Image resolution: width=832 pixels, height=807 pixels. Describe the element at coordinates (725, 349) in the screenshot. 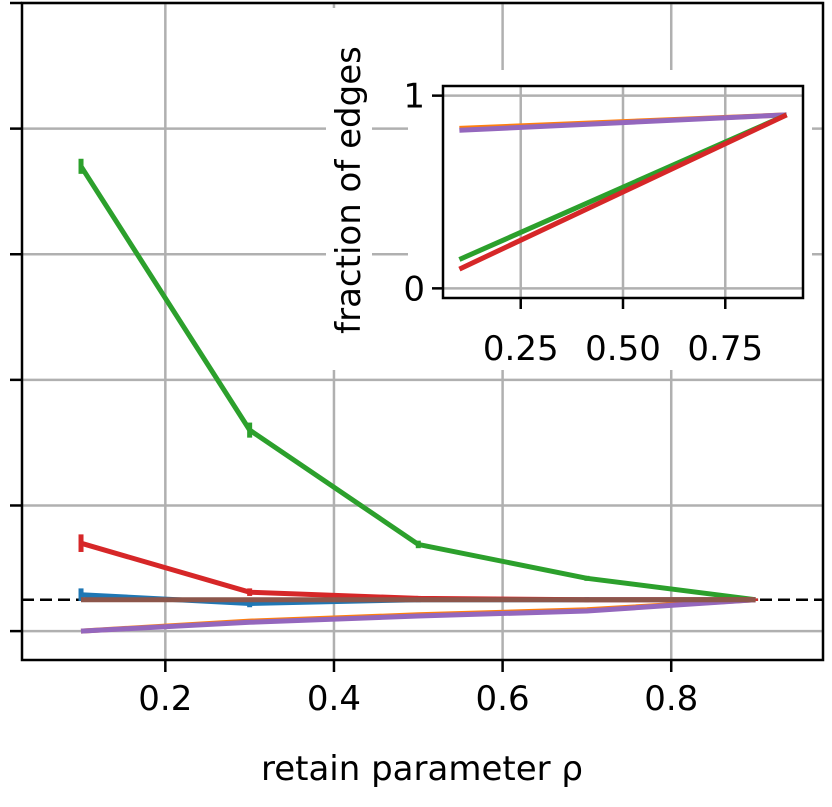

I see `inset-x-tick-label: 0.75` at that location.